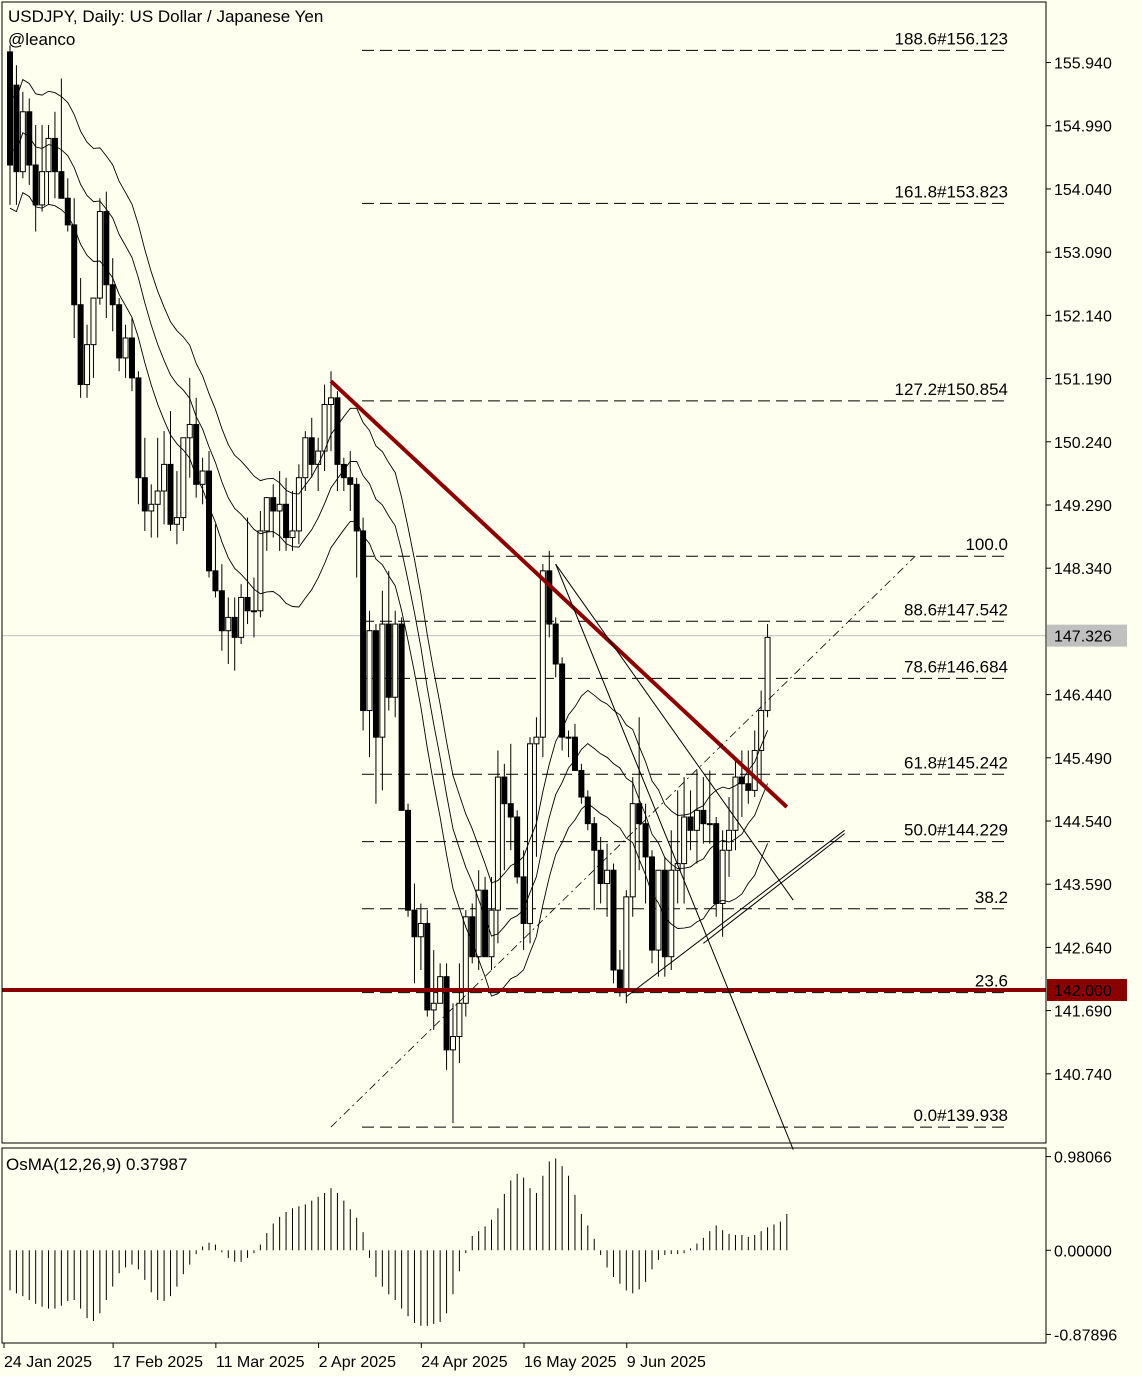 Image resolution: width=1142 pixels, height=1376 pixels. I want to click on date-label: 9 Jun 2025, so click(666, 1362).